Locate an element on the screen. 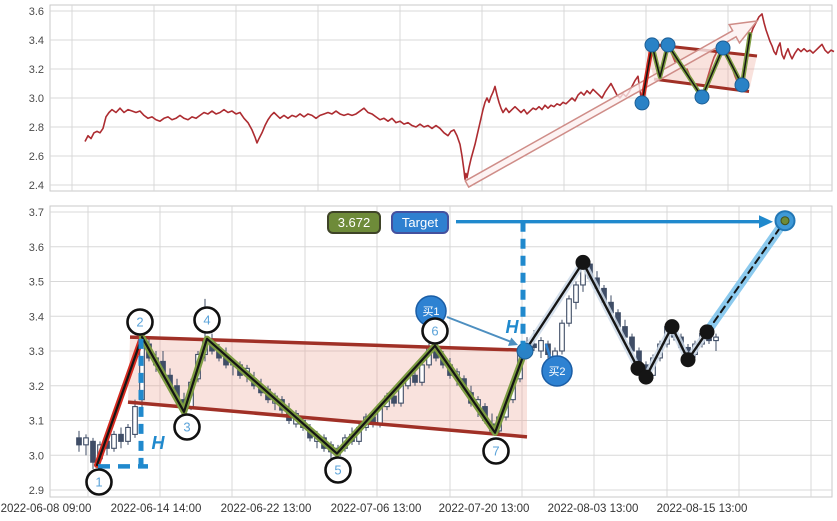 The height and width of the screenshot is (521, 837). buy2-tail is located at coordinates (548, 350).